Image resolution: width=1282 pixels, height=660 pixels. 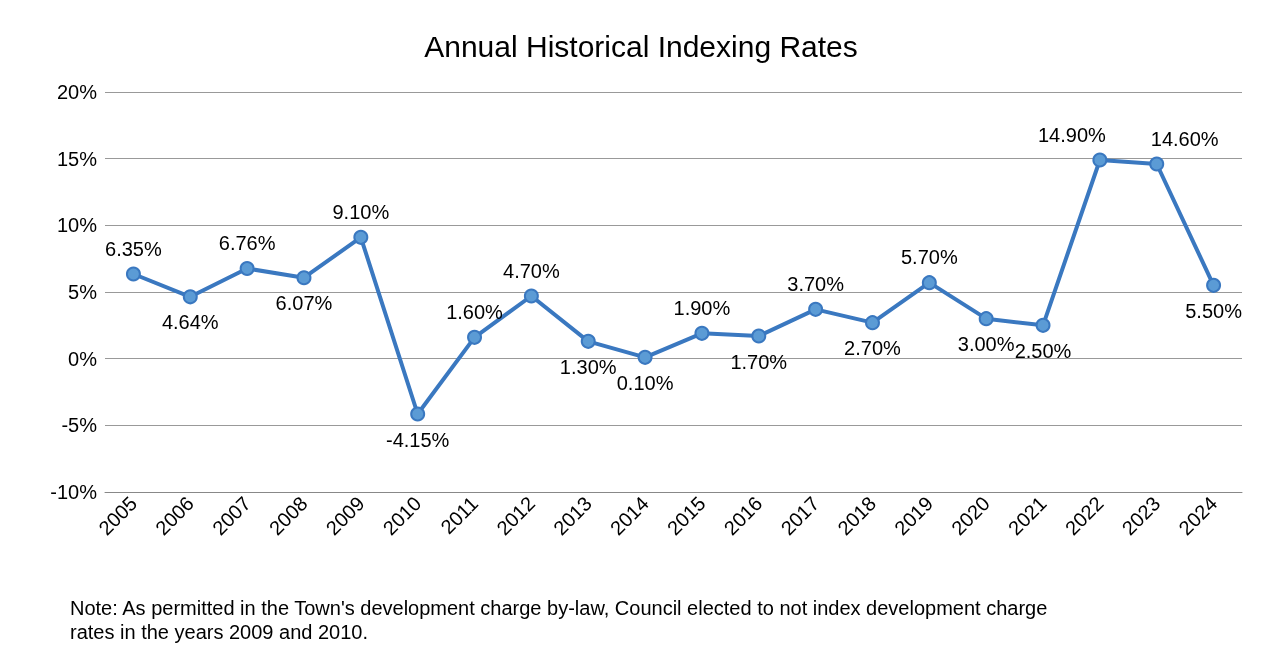 I want to click on data-label: 1.90%, so click(x=702, y=307).